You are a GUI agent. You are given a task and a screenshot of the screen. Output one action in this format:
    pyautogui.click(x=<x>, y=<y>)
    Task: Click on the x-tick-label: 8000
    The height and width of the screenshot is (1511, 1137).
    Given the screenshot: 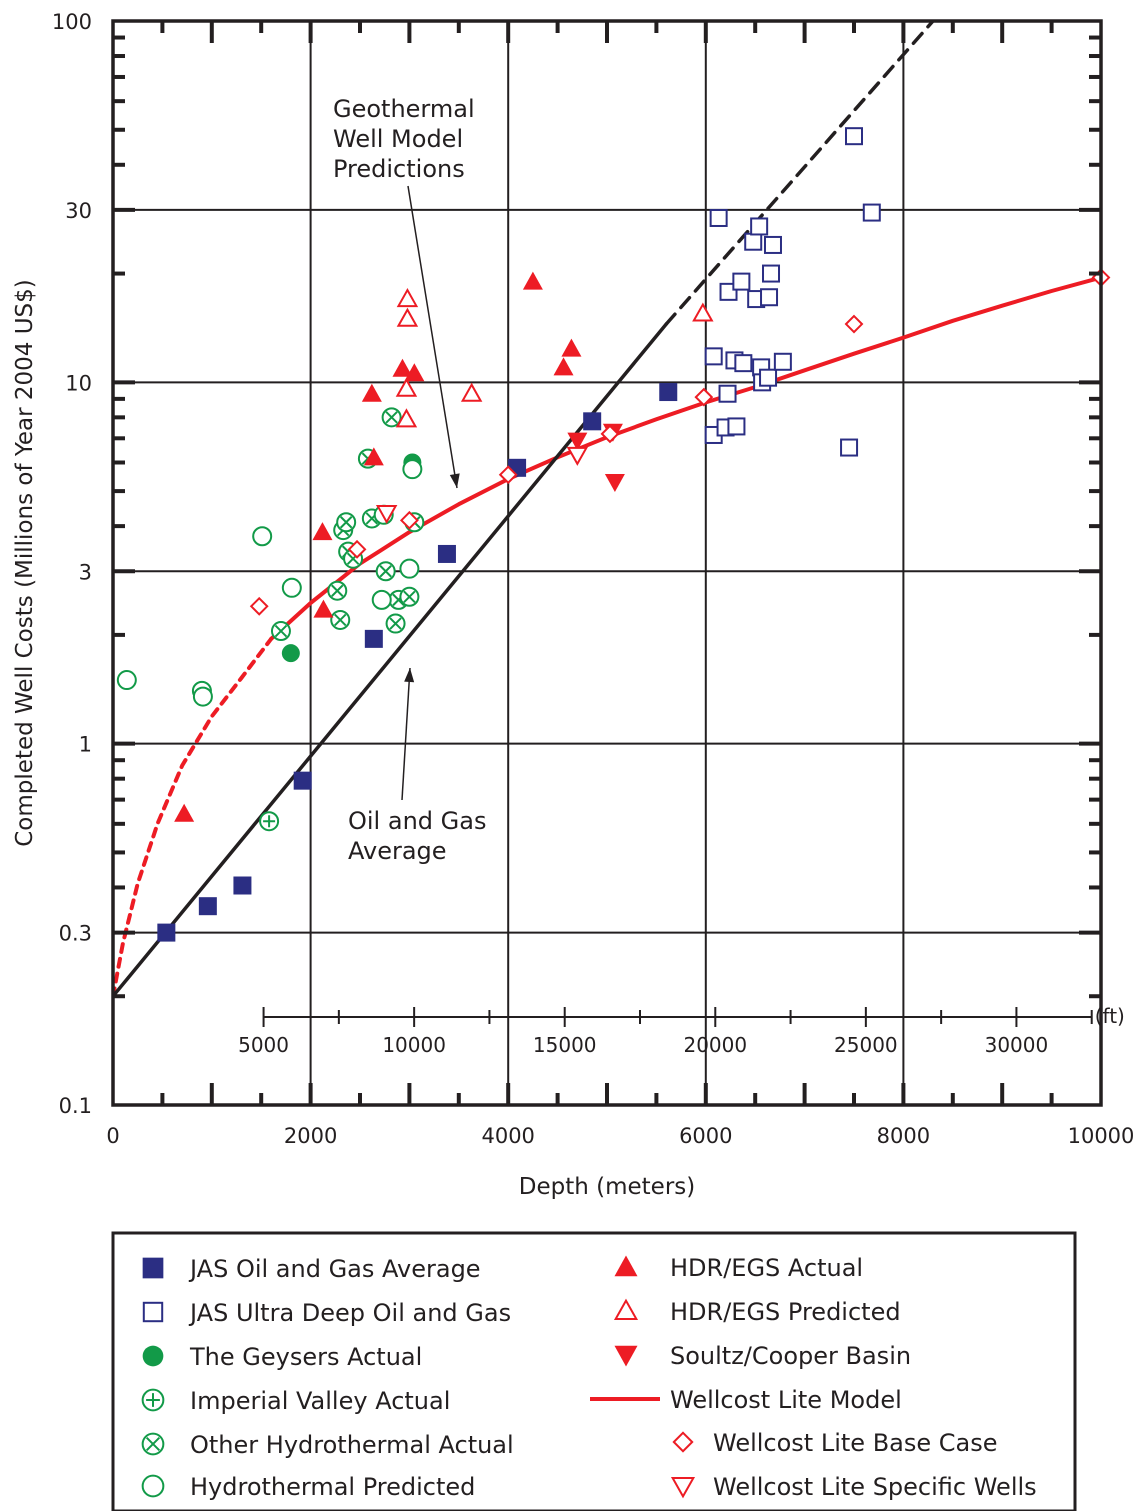 What is the action you would take?
    pyautogui.click(x=903, y=1136)
    